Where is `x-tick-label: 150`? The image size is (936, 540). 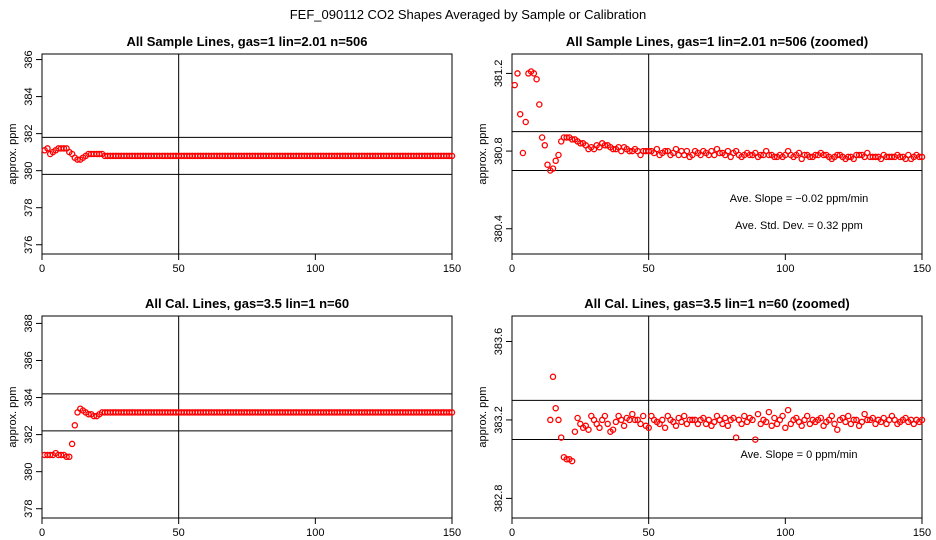 x-tick-label: 150 is located at coordinates (452, 533).